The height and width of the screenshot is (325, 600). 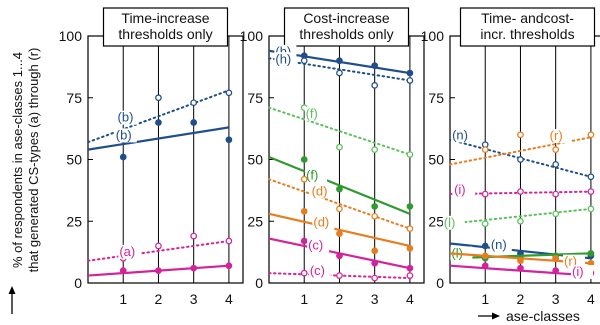 I want to click on y-axis-label-line2: that generated CS-types (a) through (r), so click(x=33, y=160).